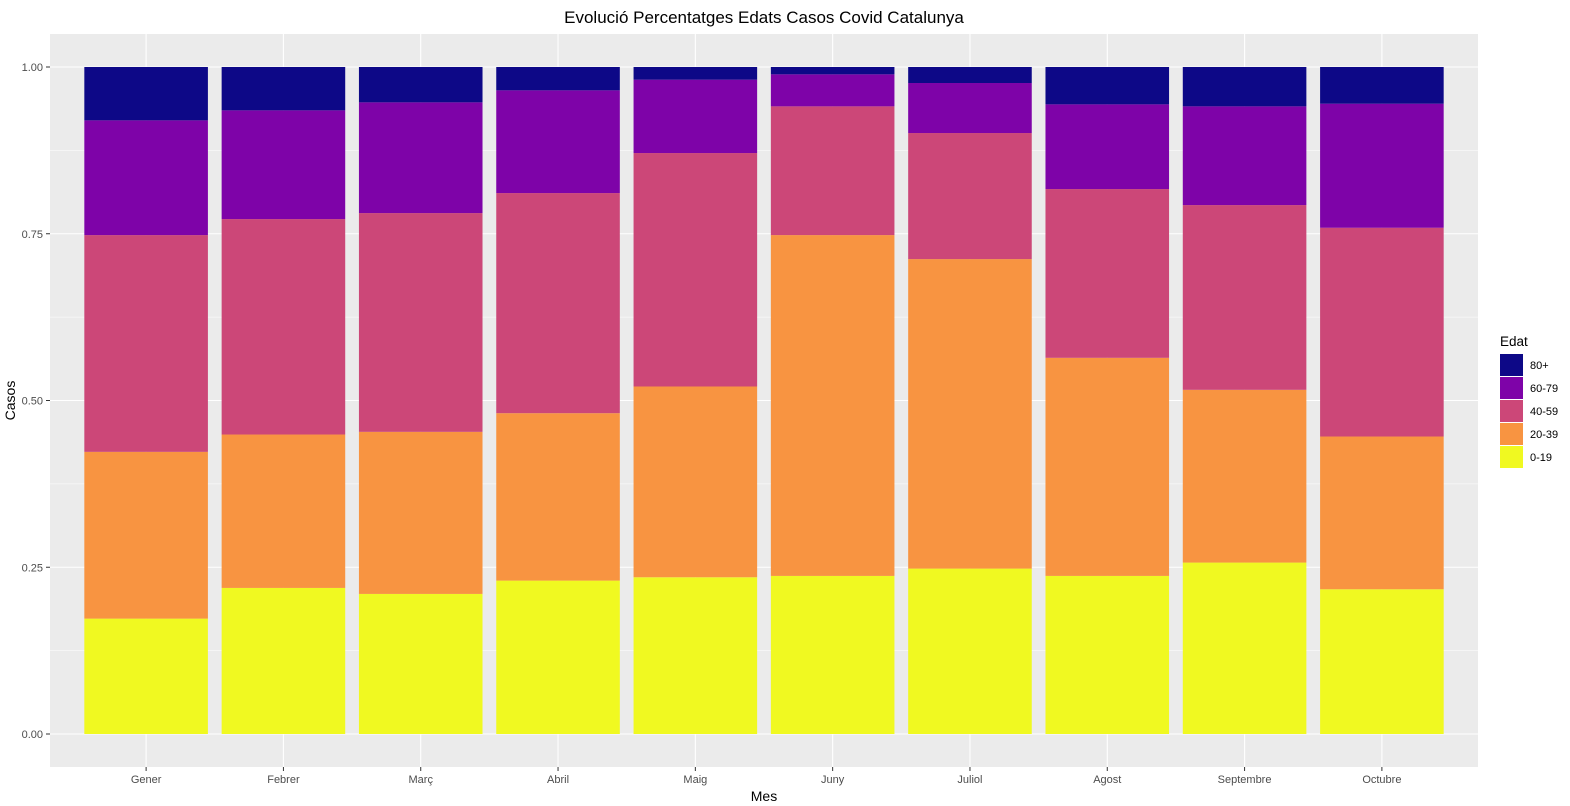 The height and width of the screenshot is (806, 1570). I want to click on y-tick-label: 0.25, so click(32, 568).